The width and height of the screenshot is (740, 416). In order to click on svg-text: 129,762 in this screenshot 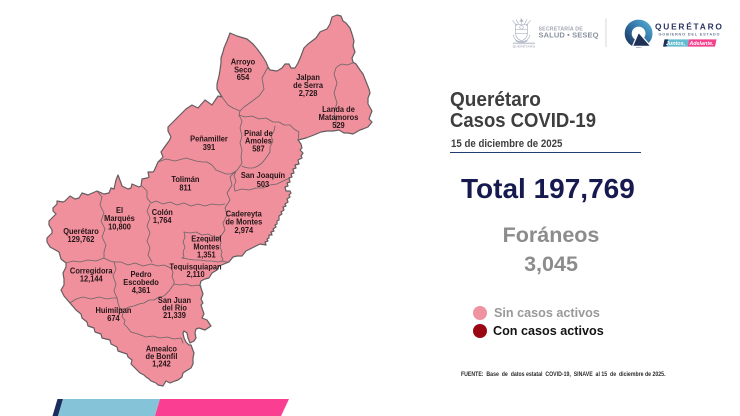, I will do `click(82, 238)`.